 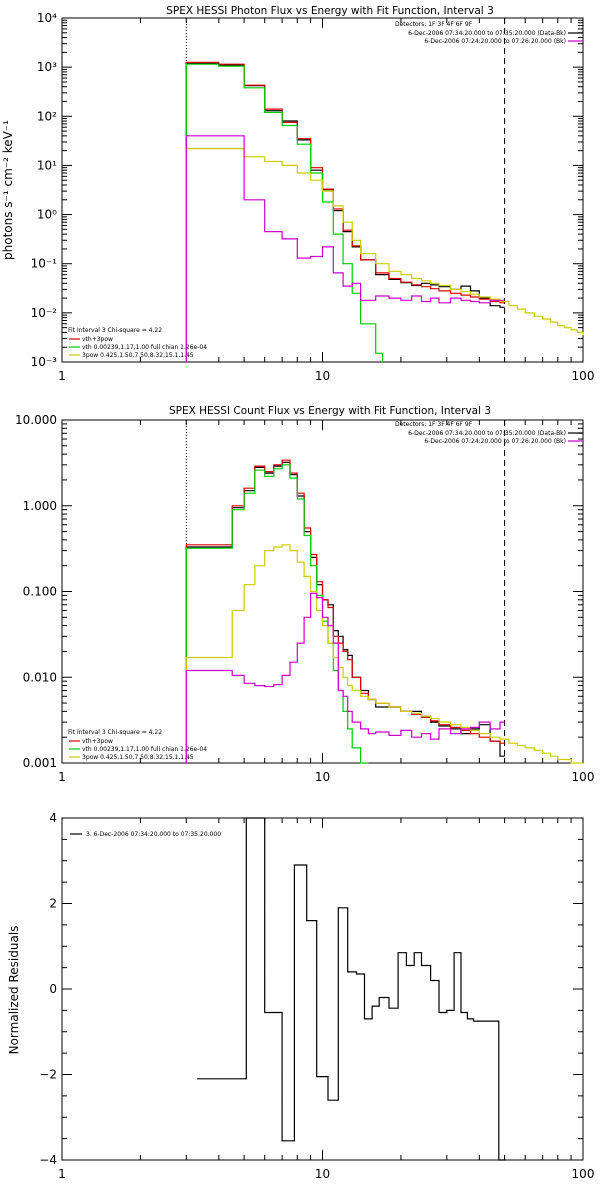 What do you see at coordinates (40, 677) in the screenshot?
I see `y-tick-label: 0.010` at bounding box center [40, 677].